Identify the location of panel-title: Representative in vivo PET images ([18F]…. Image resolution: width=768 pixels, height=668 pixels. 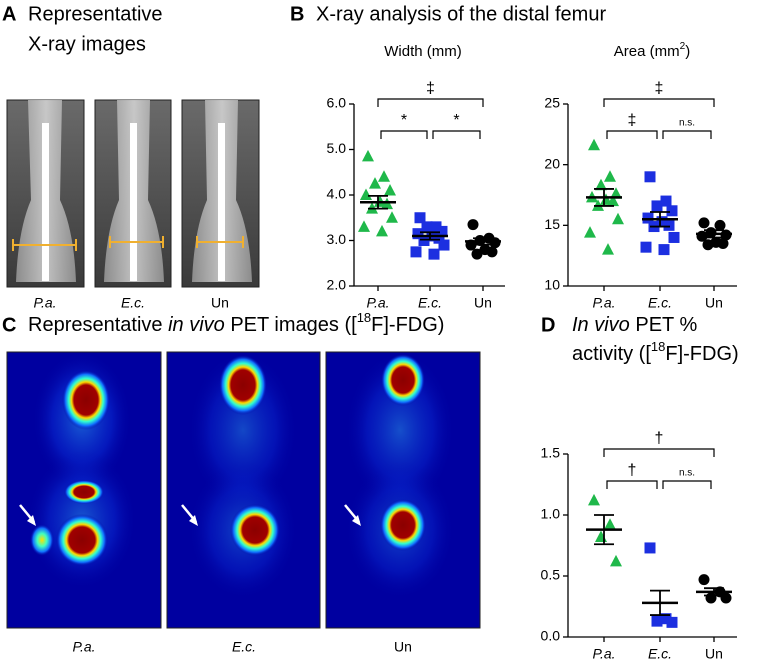
(236, 323).